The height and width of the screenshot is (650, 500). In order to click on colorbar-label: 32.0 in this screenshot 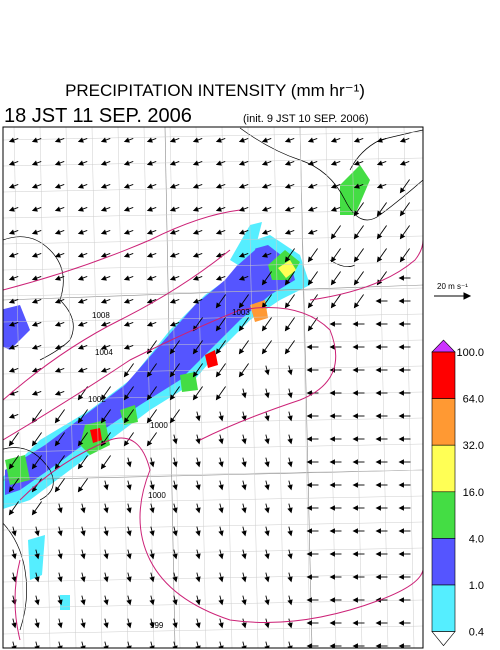, I will do `click(473, 446)`.